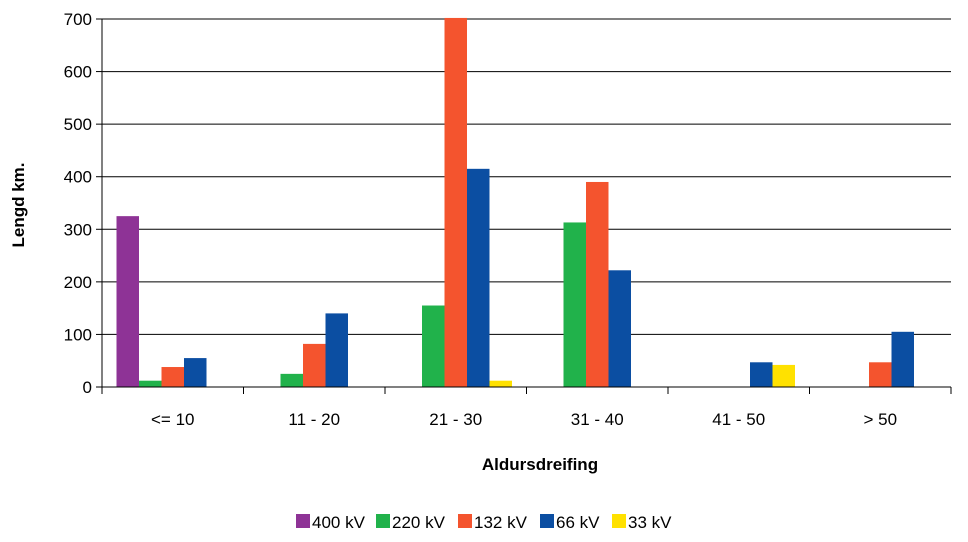 This screenshot has width=968, height=542. I want to click on y-tick-label: 600, so click(78, 72).